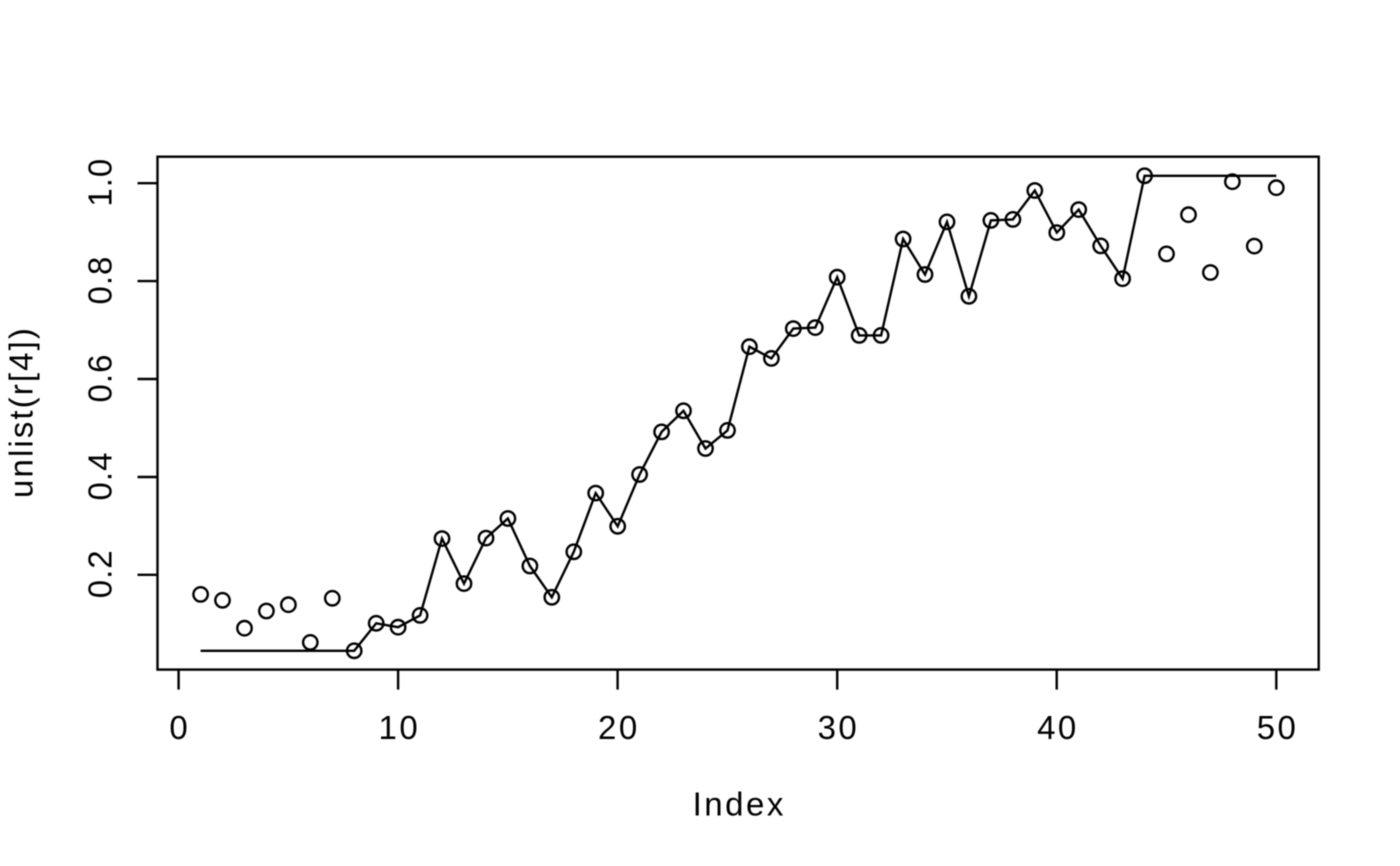  What do you see at coordinates (100, 573) in the screenshot?
I see `svg-text: 0.2` at bounding box center [100, 573].